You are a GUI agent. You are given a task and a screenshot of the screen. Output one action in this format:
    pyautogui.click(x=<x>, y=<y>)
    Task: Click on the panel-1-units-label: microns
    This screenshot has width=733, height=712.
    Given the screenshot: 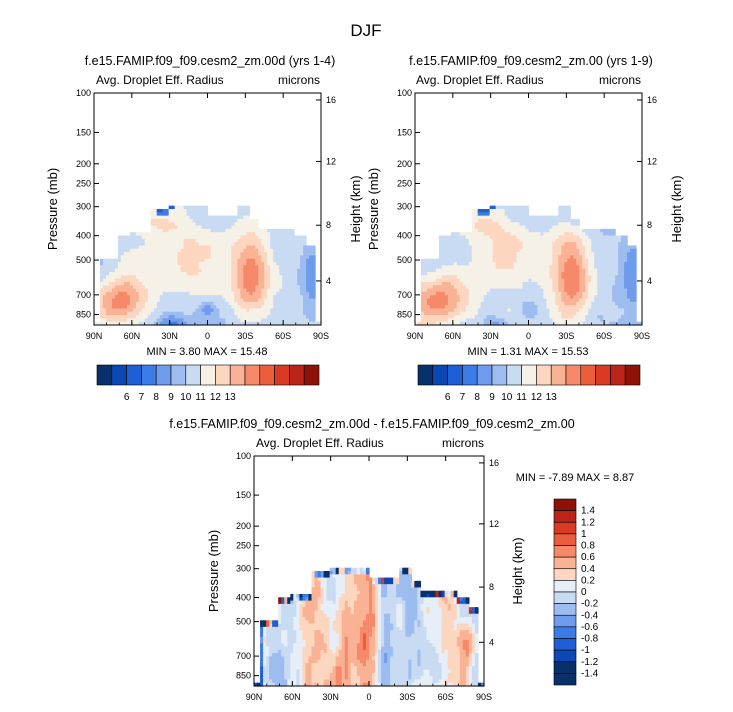 What is the action you would take?
    pyautogui.click(x=299, y=80)
    